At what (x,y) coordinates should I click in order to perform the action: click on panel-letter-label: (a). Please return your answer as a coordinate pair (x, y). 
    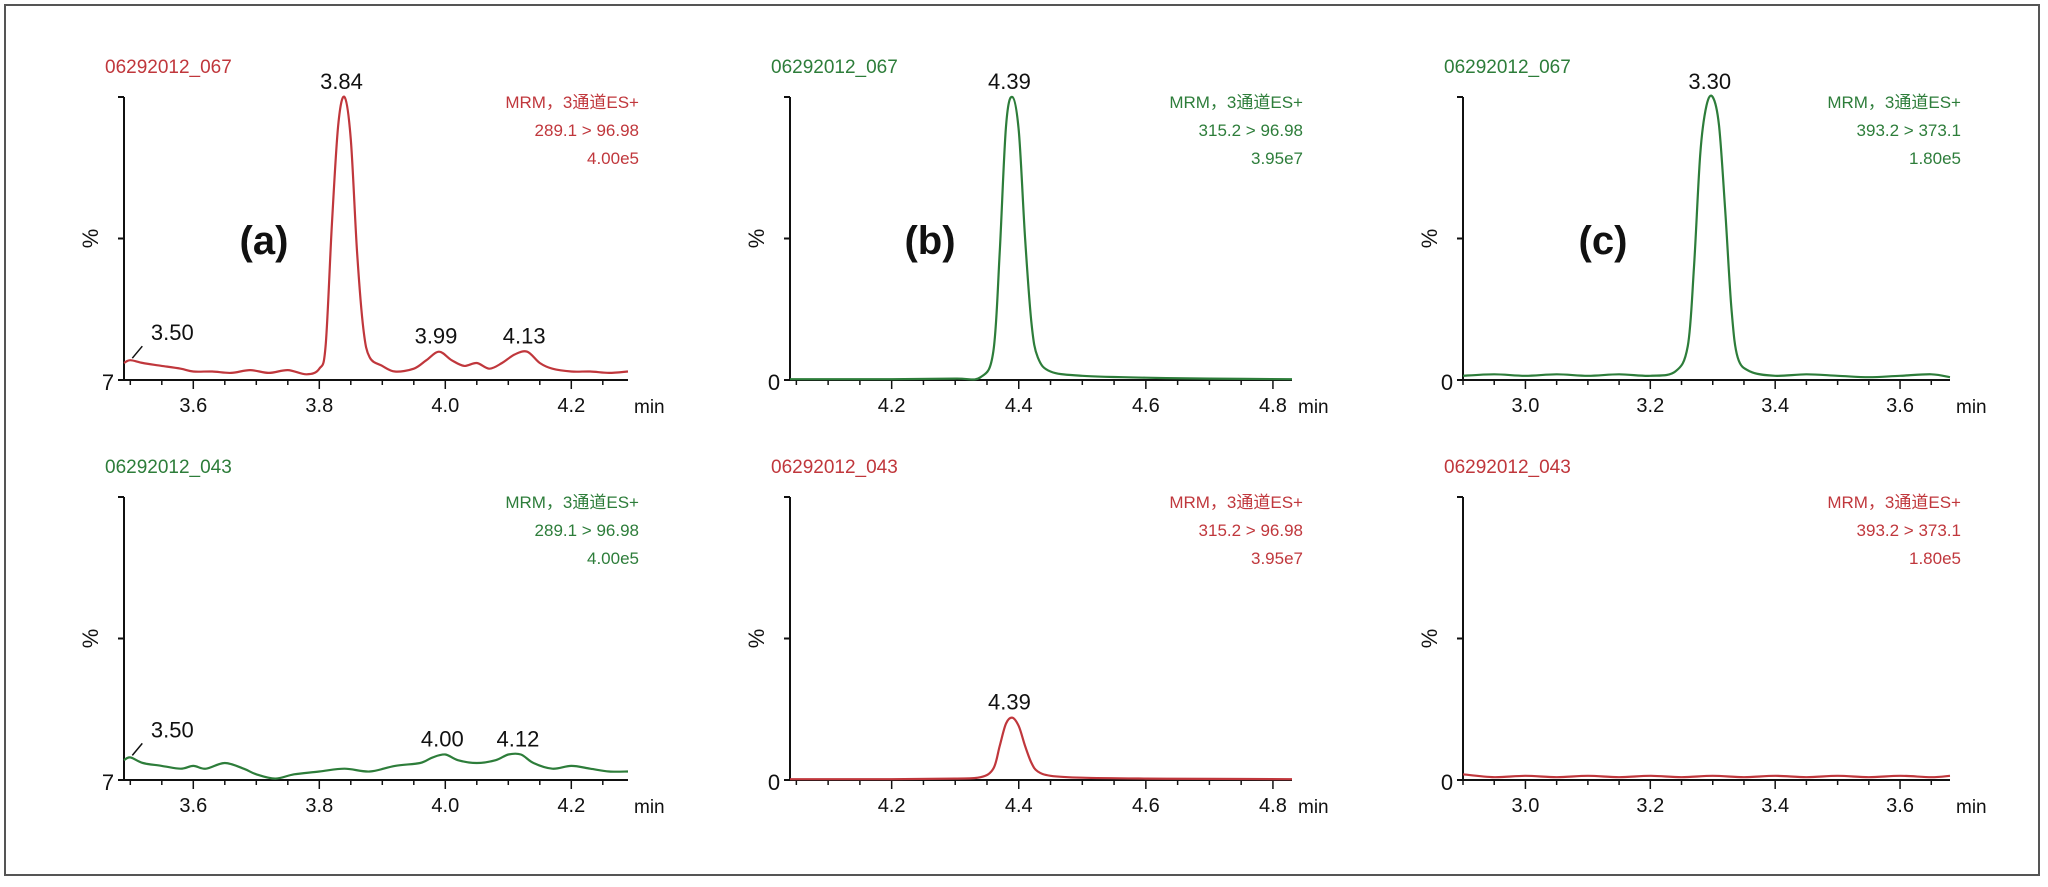
    Looking at the image, I should click on (264, 241).